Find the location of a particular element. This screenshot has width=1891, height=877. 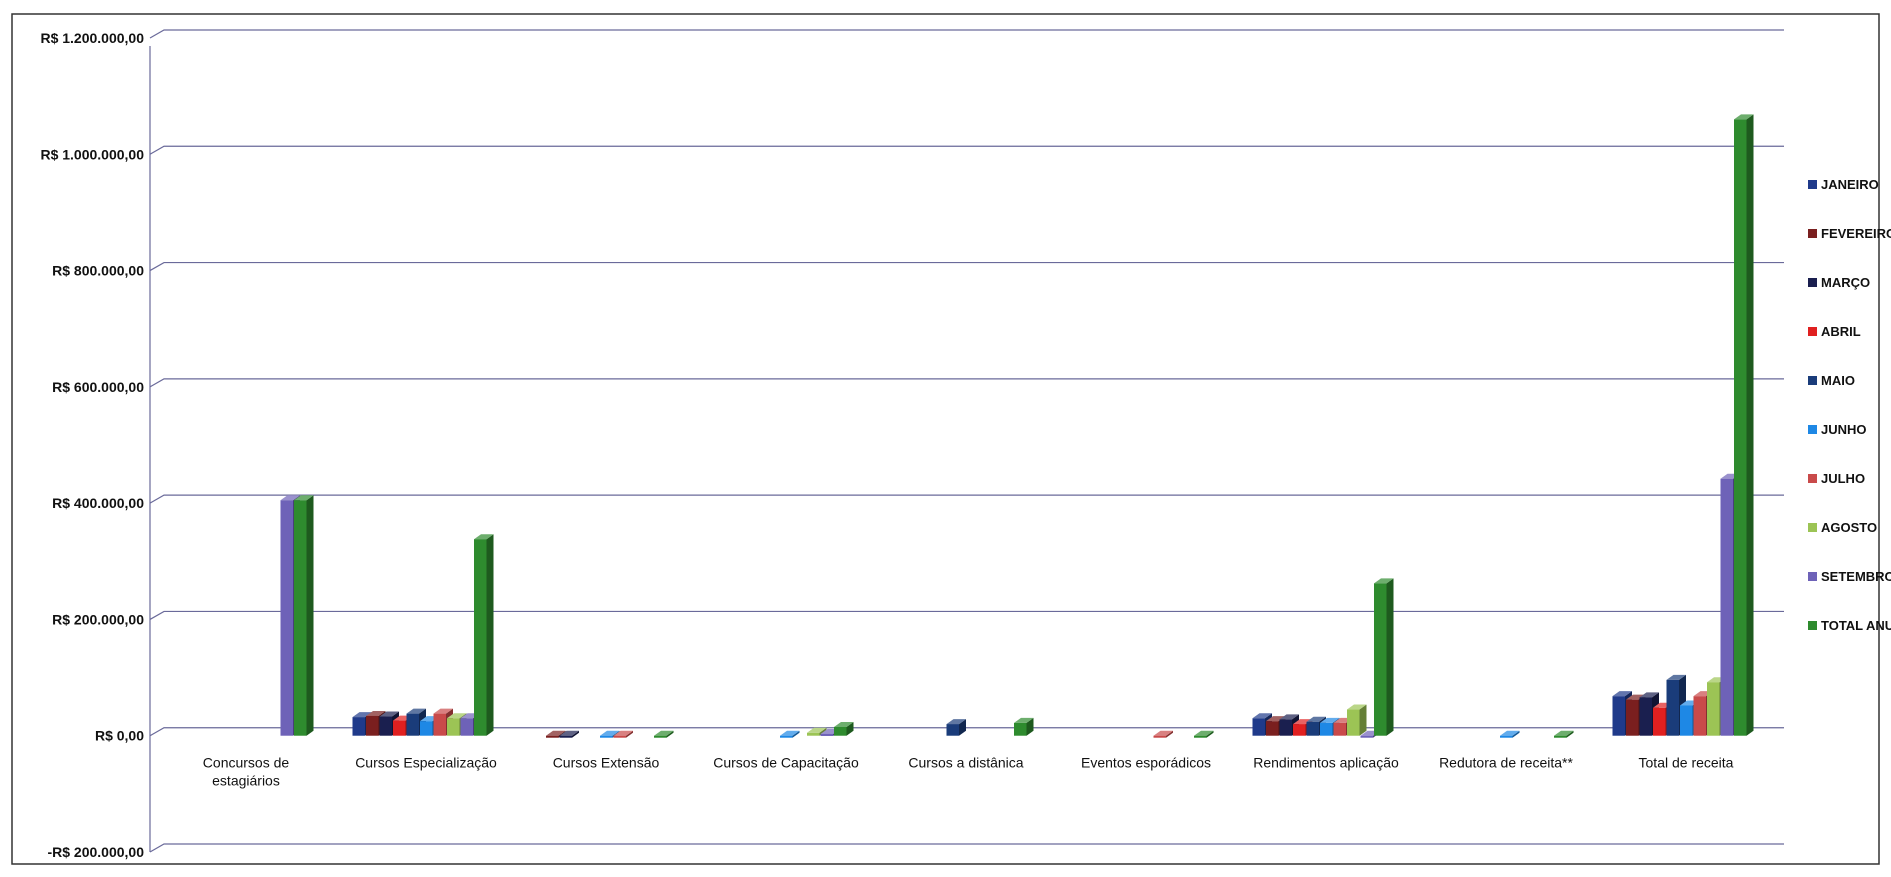

x-tick-label: Eventos esporádicos is located at coordinates (1146, 763).